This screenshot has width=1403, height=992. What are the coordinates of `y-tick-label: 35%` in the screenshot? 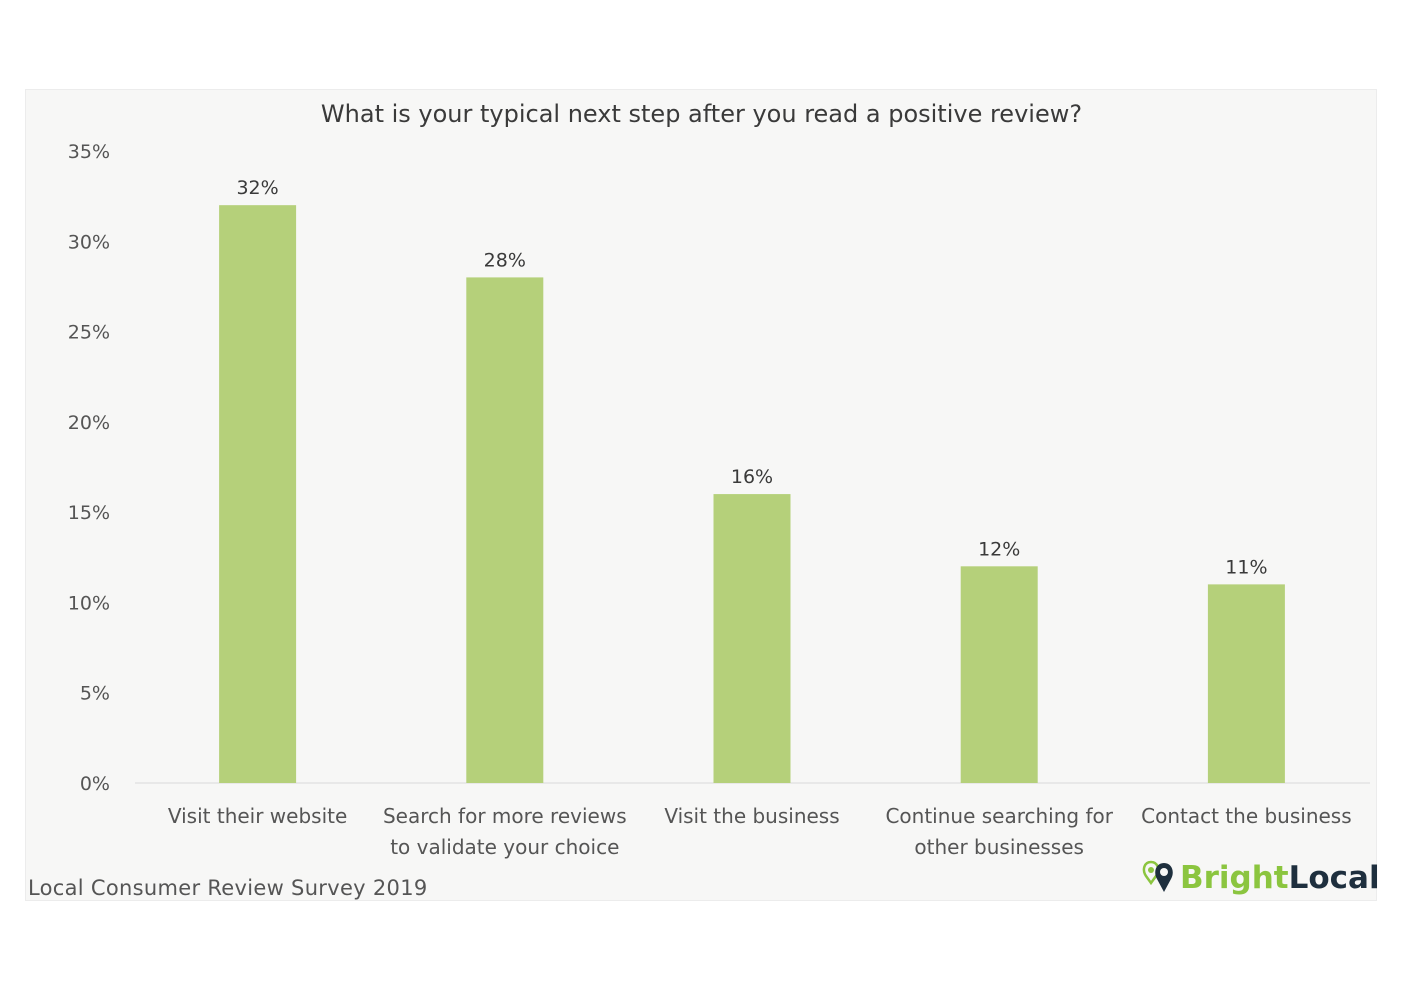 It's located at (89, 152).